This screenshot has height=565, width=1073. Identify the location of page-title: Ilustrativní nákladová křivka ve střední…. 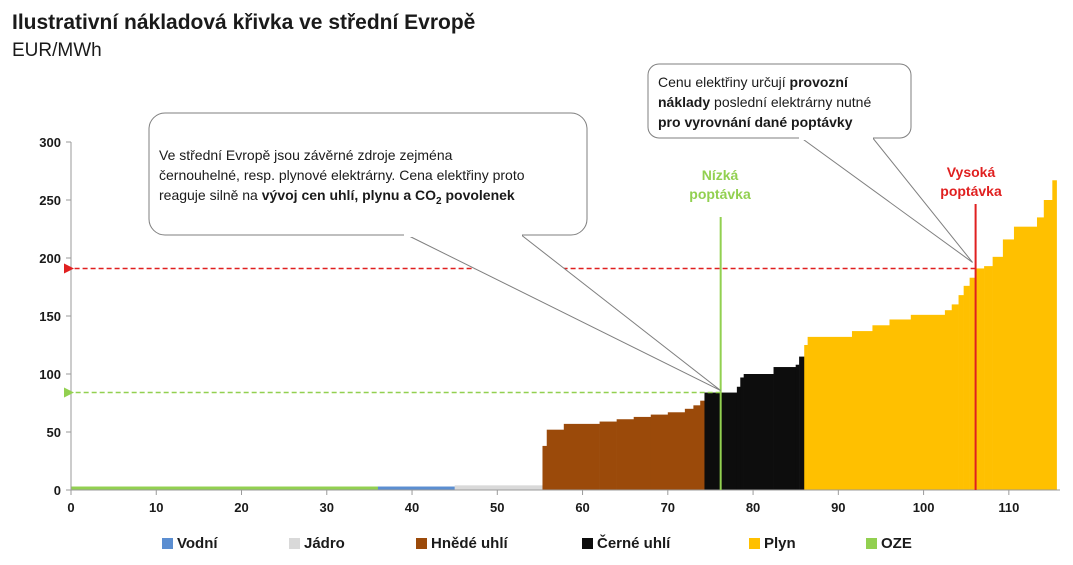
(244, 22).